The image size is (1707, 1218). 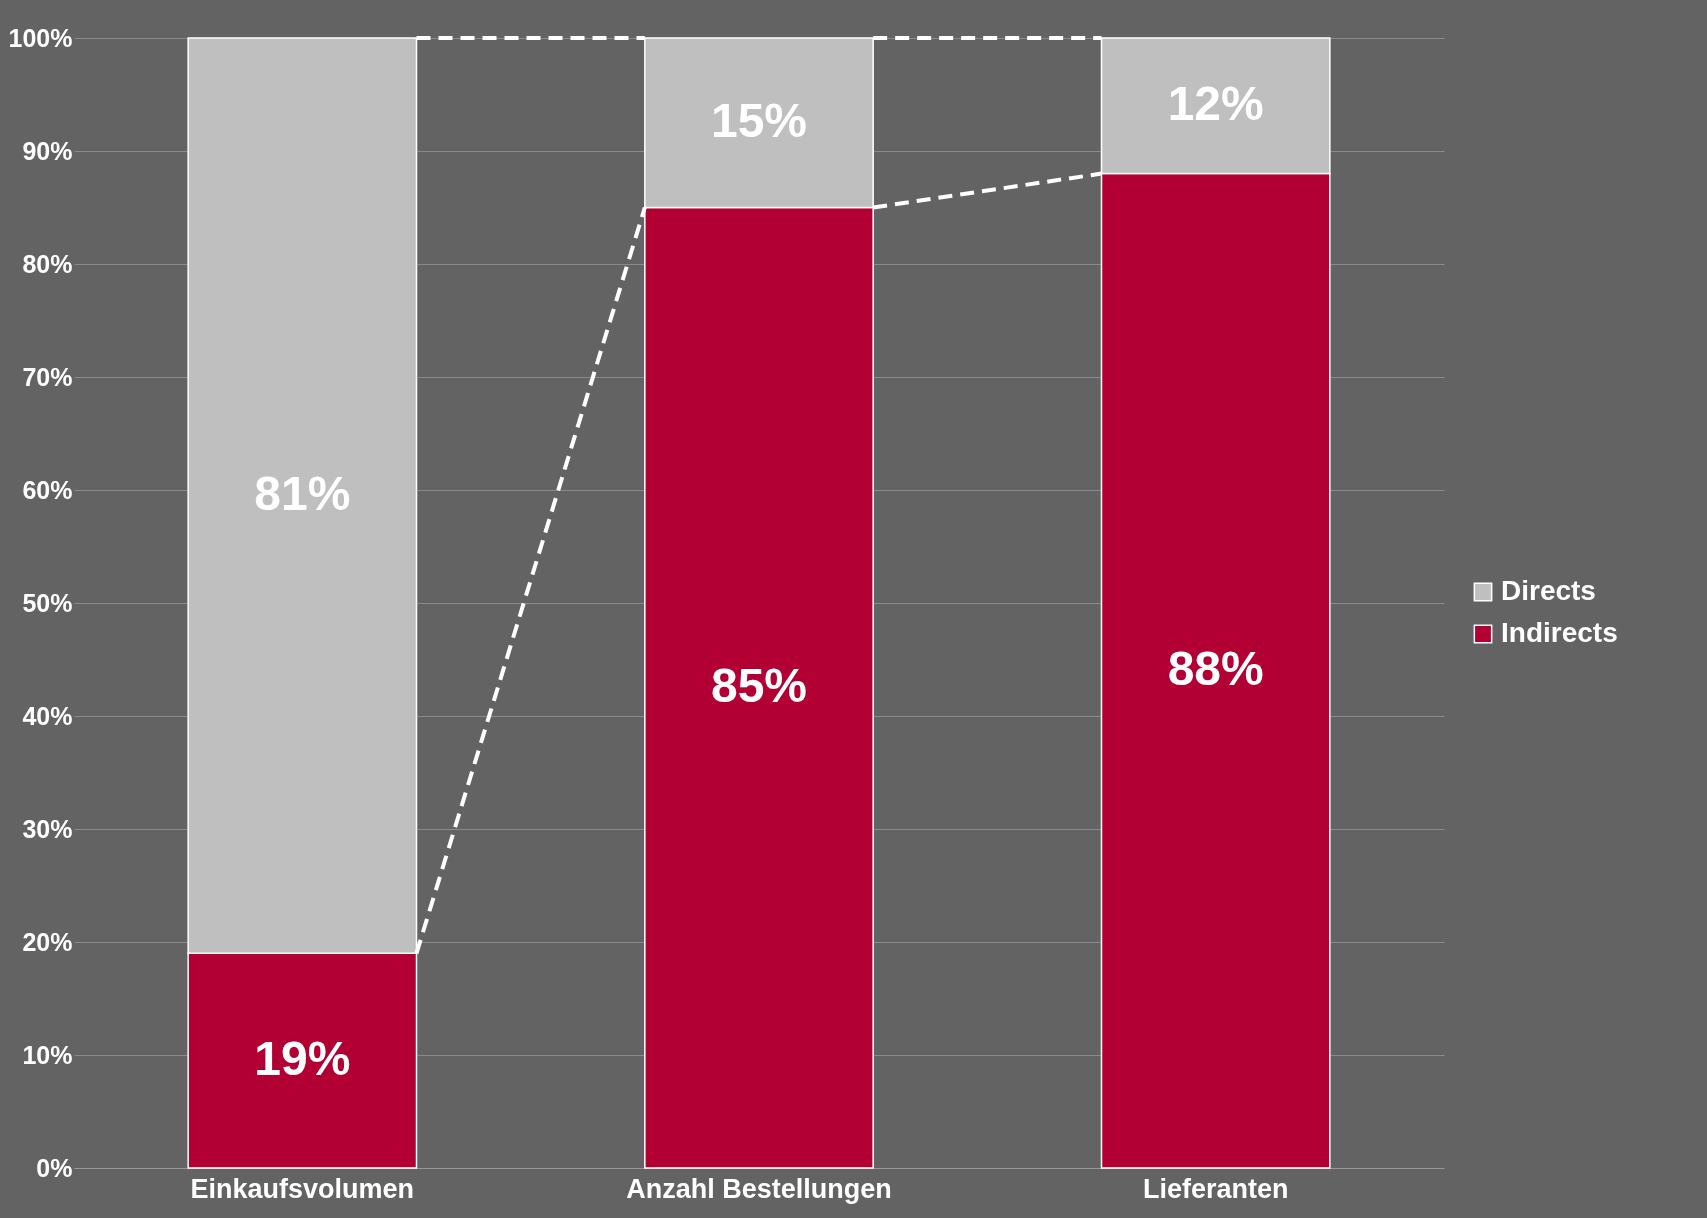 What do you see at coordinates (54, 1167) in the screenshot?
I see `y-tick-label: 0%` at bounding box center [54, 1167].